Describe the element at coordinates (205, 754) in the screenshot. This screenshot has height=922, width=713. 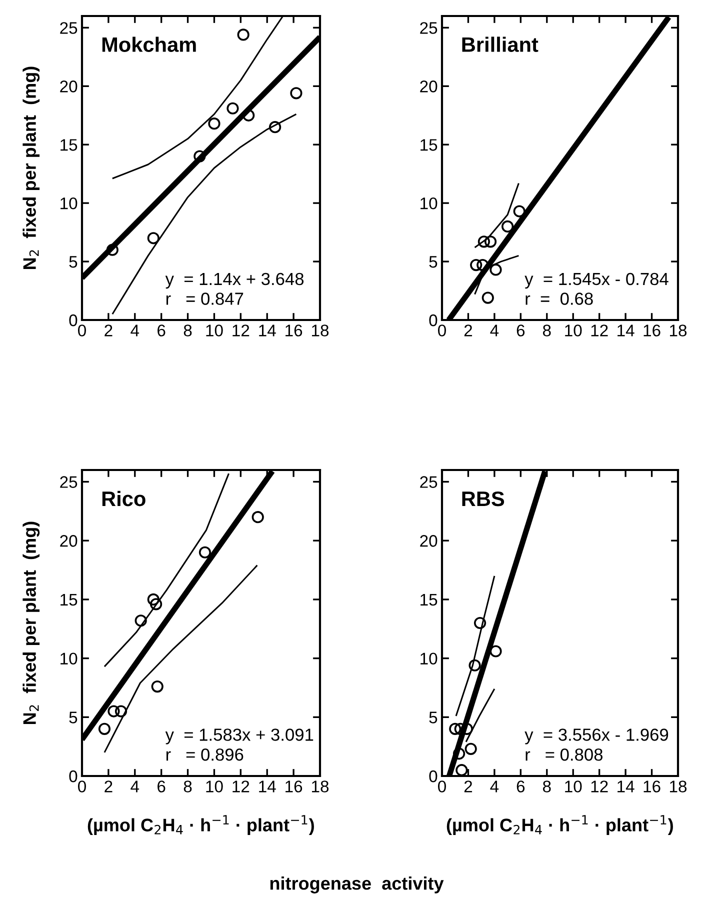
I see `annotation: r = 0.896` at that location.